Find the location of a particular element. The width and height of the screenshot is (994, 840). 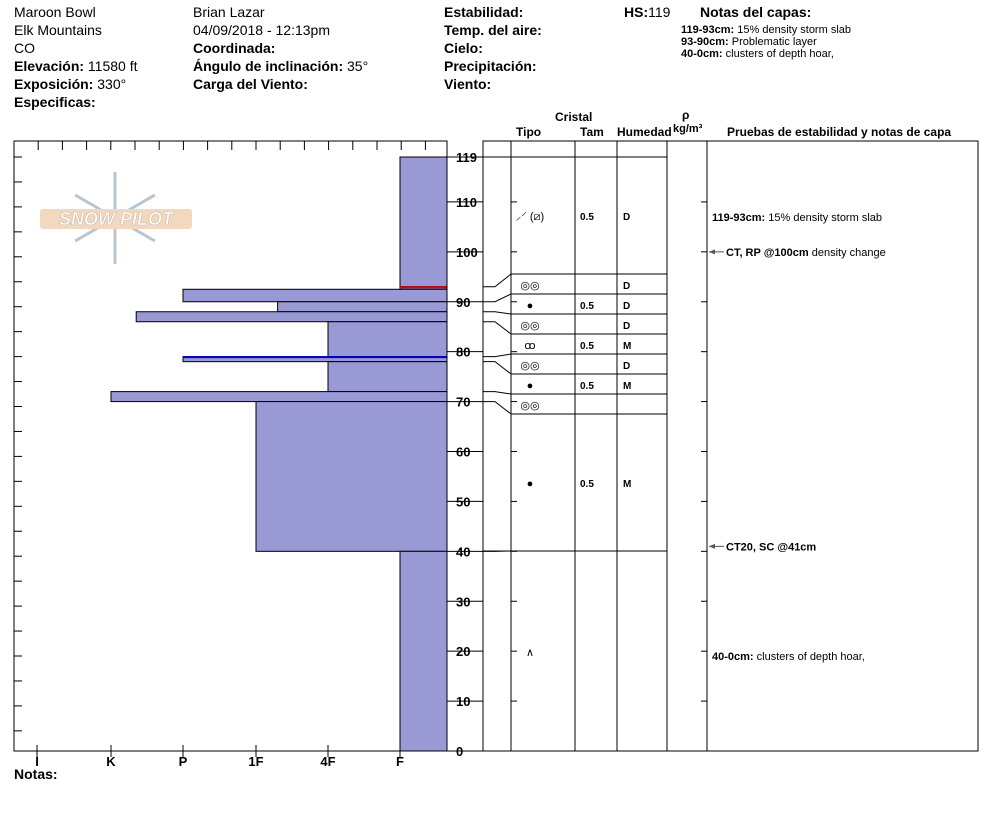

hs: HS:119 is located at coordinates (647, 12).